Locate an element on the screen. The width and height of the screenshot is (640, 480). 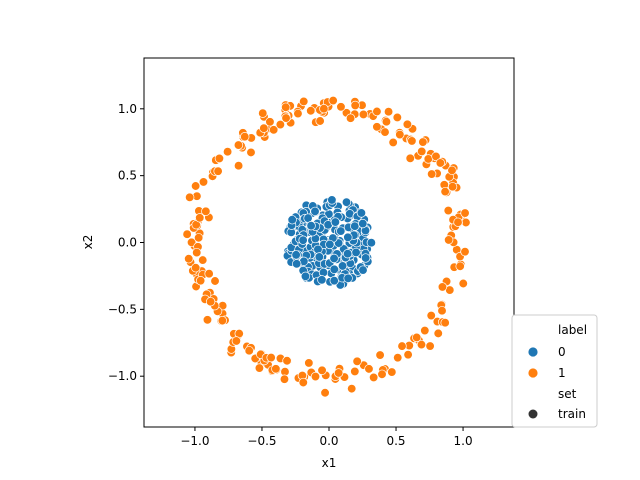
y-tick-label: 0.5 is located at coordinates (127, 176).